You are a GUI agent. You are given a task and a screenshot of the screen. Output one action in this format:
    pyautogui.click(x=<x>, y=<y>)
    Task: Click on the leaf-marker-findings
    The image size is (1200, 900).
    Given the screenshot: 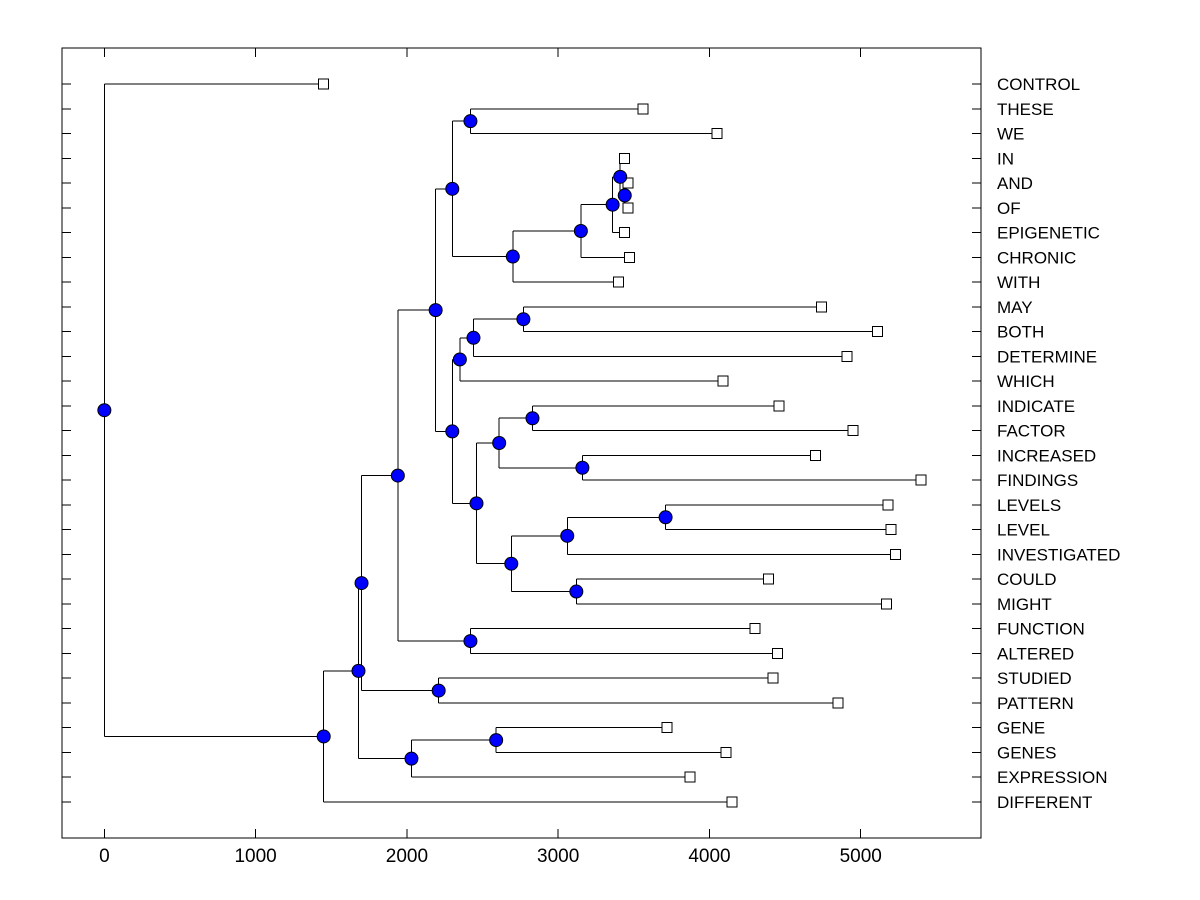 What is the action you would take?
    pyautogui.click(x=921, y=480)
    